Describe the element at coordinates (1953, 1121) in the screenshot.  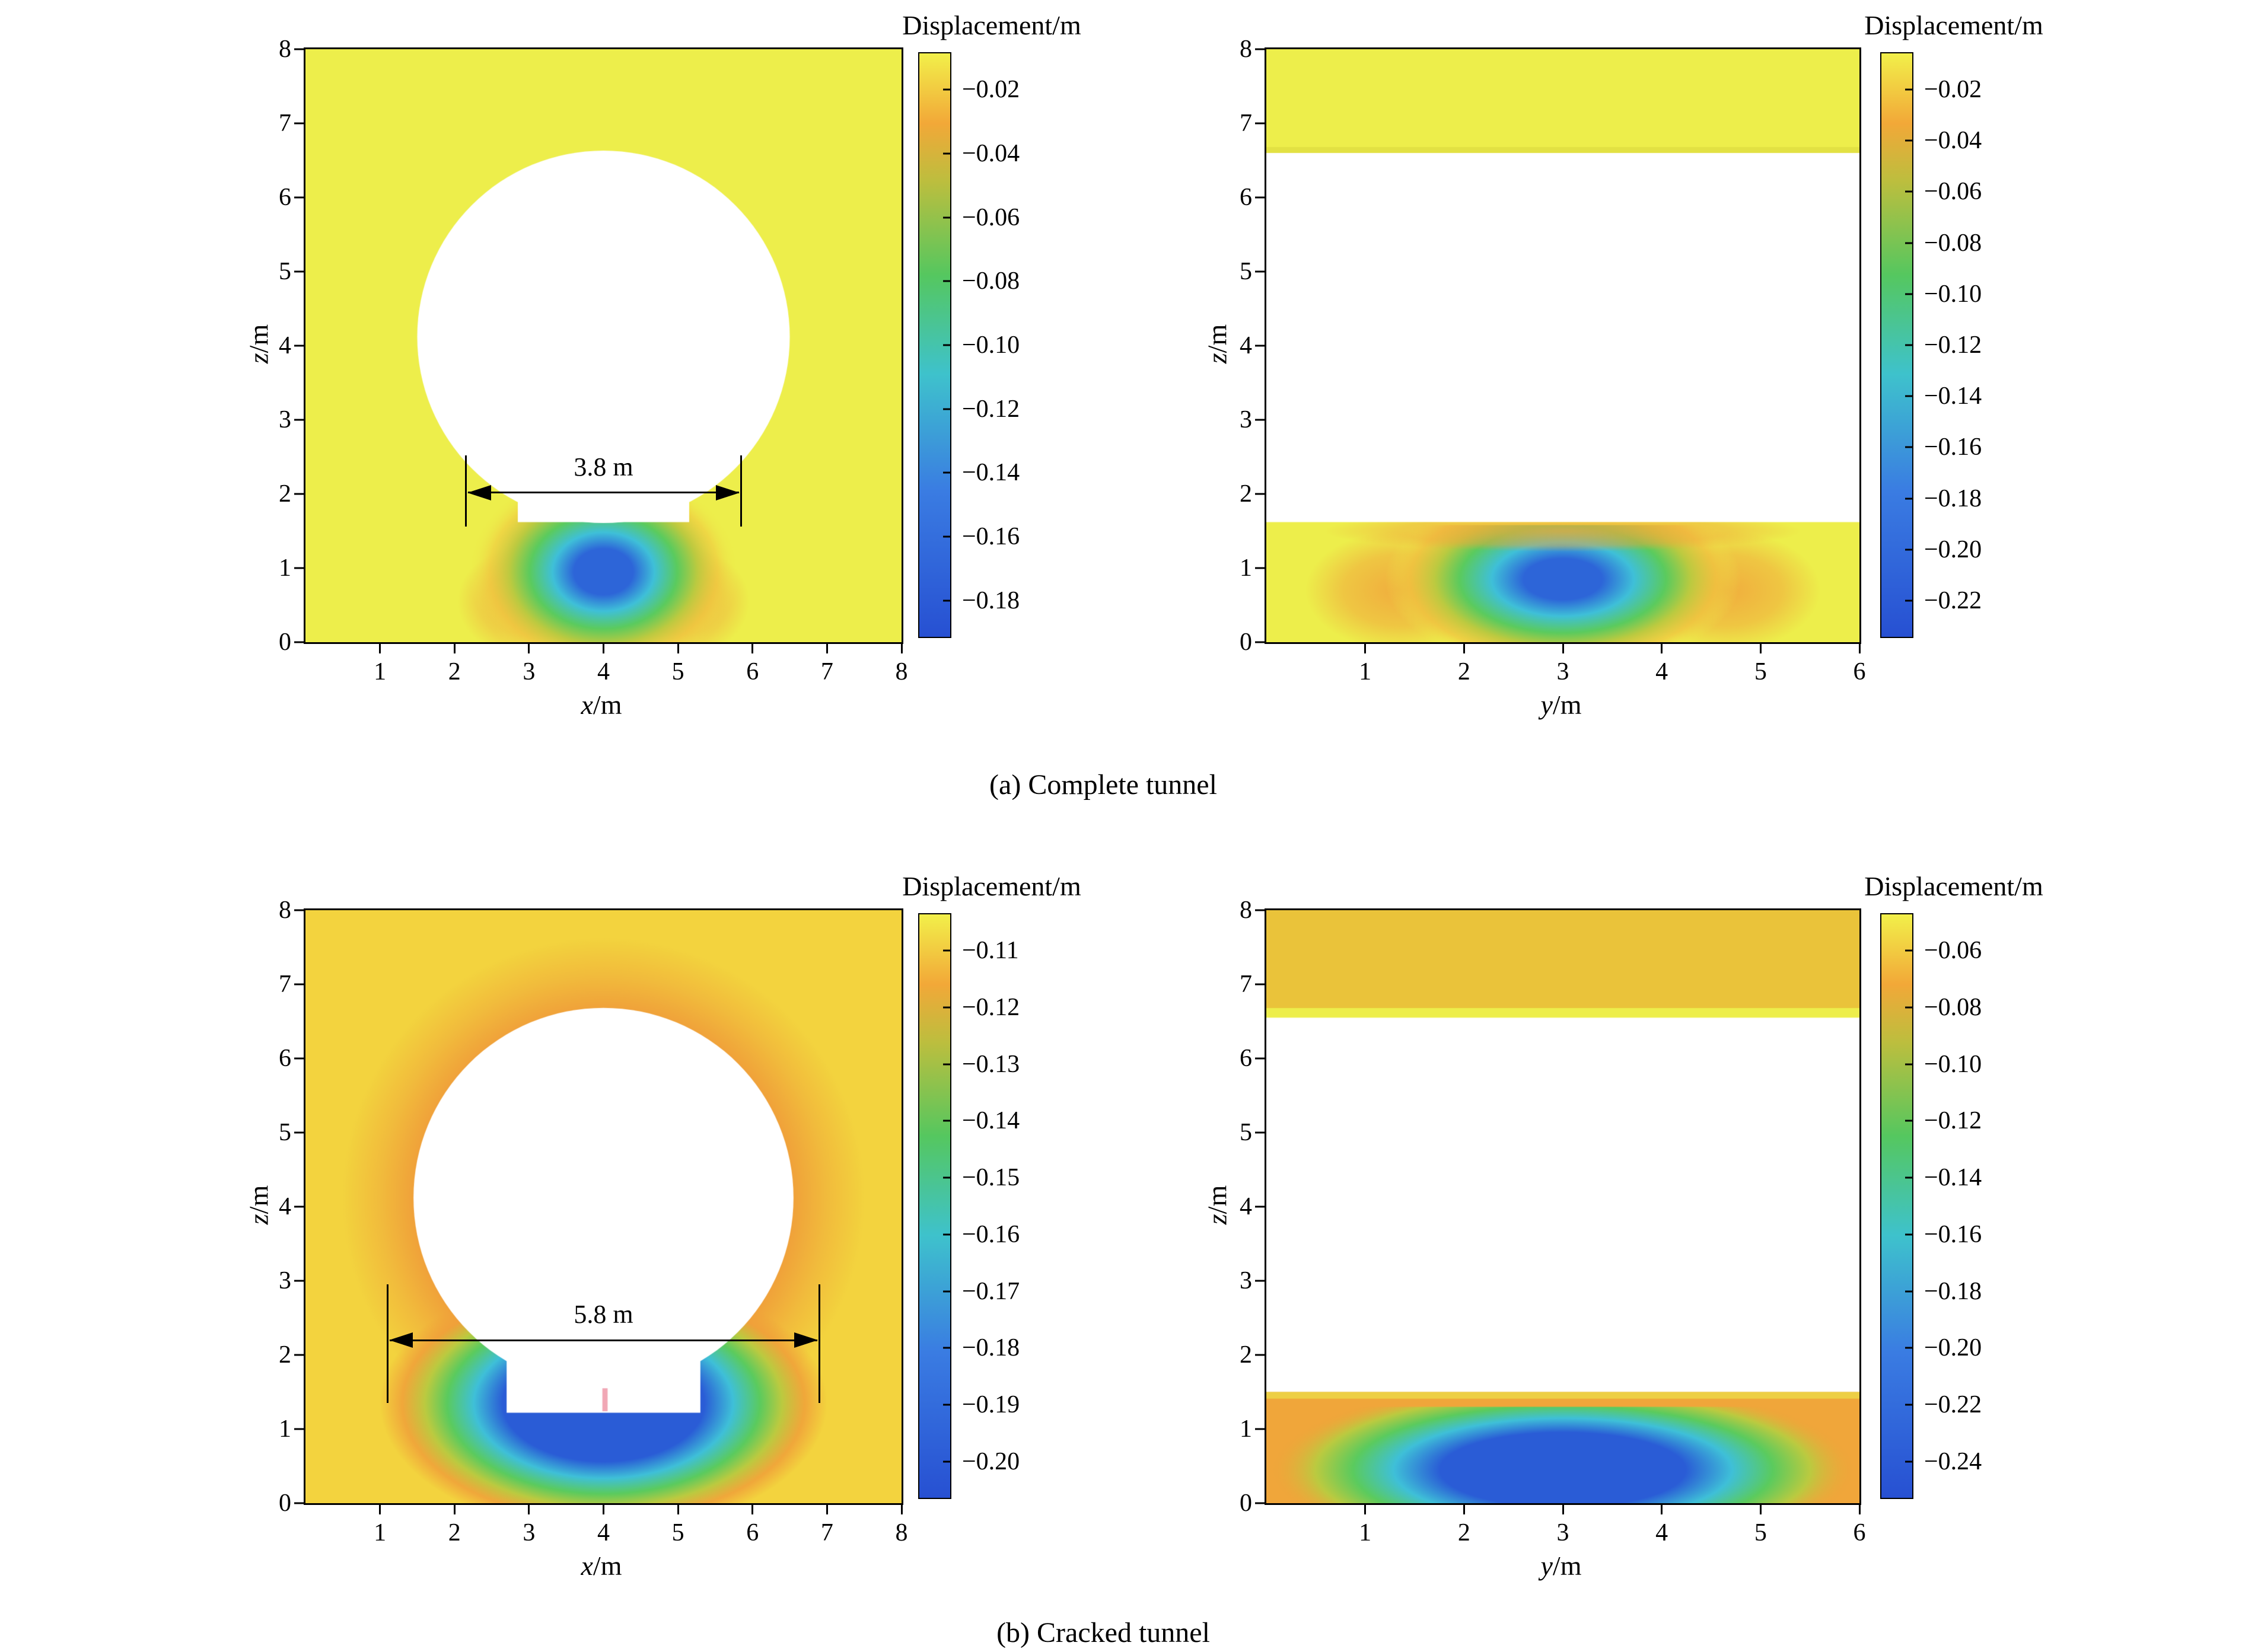
I see `colorbar-tick-label: −0.12` at that location.